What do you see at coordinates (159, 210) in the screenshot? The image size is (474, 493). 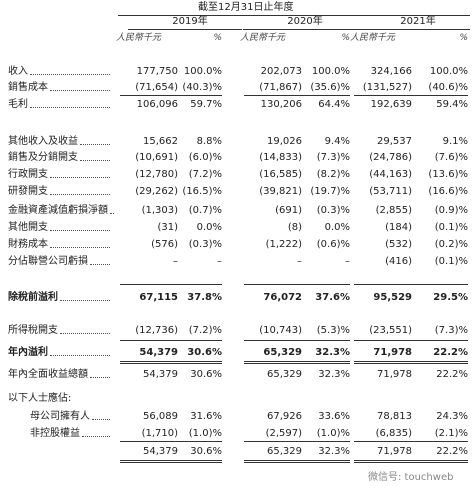 I see `amount-cell: (1,303)` at bounding box center [159, 210].